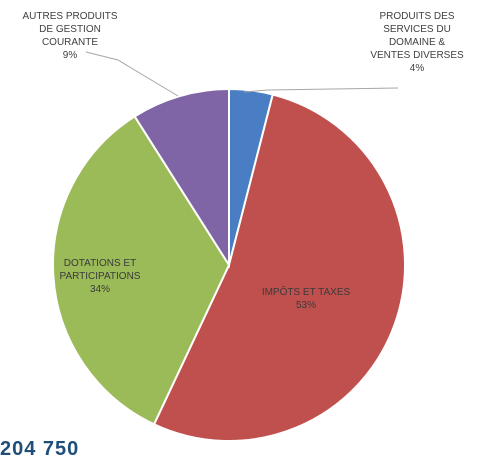 Image resolution: width=480 pixels, height=461 pixels. What do you see at coordinates (99, 289) in the screenshot?
I see `slice-label-dotations-pct: 34%` at bounding box center [99, 289].